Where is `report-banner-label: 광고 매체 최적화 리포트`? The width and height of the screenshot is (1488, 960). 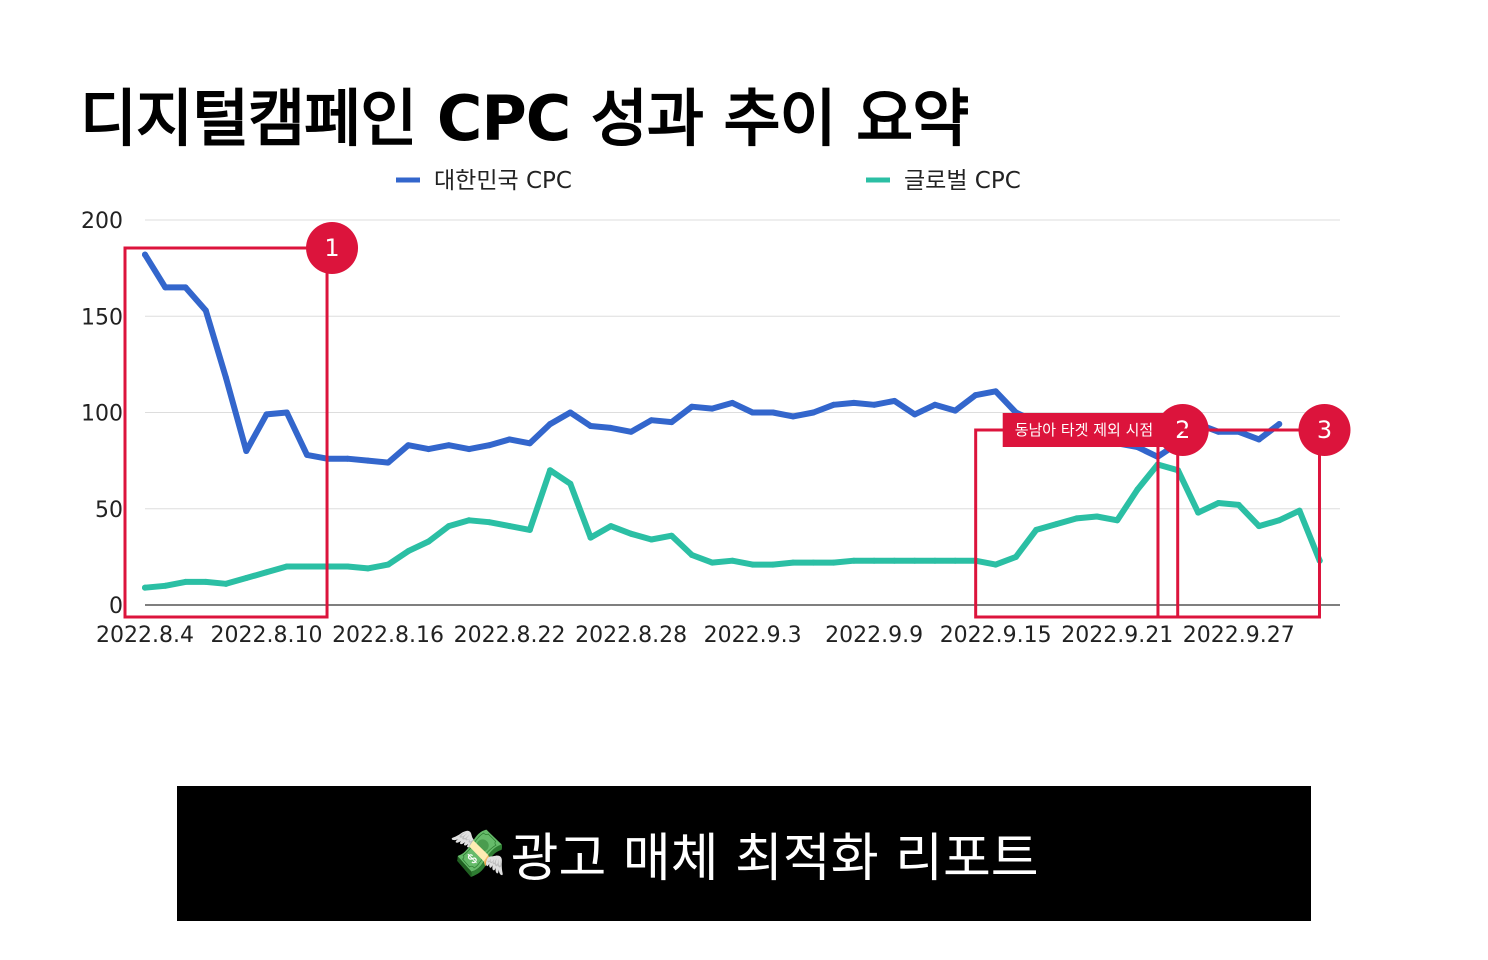
report-banner-label: 광고 매체 최적화 리포트 is located at coordinates (774, 859).